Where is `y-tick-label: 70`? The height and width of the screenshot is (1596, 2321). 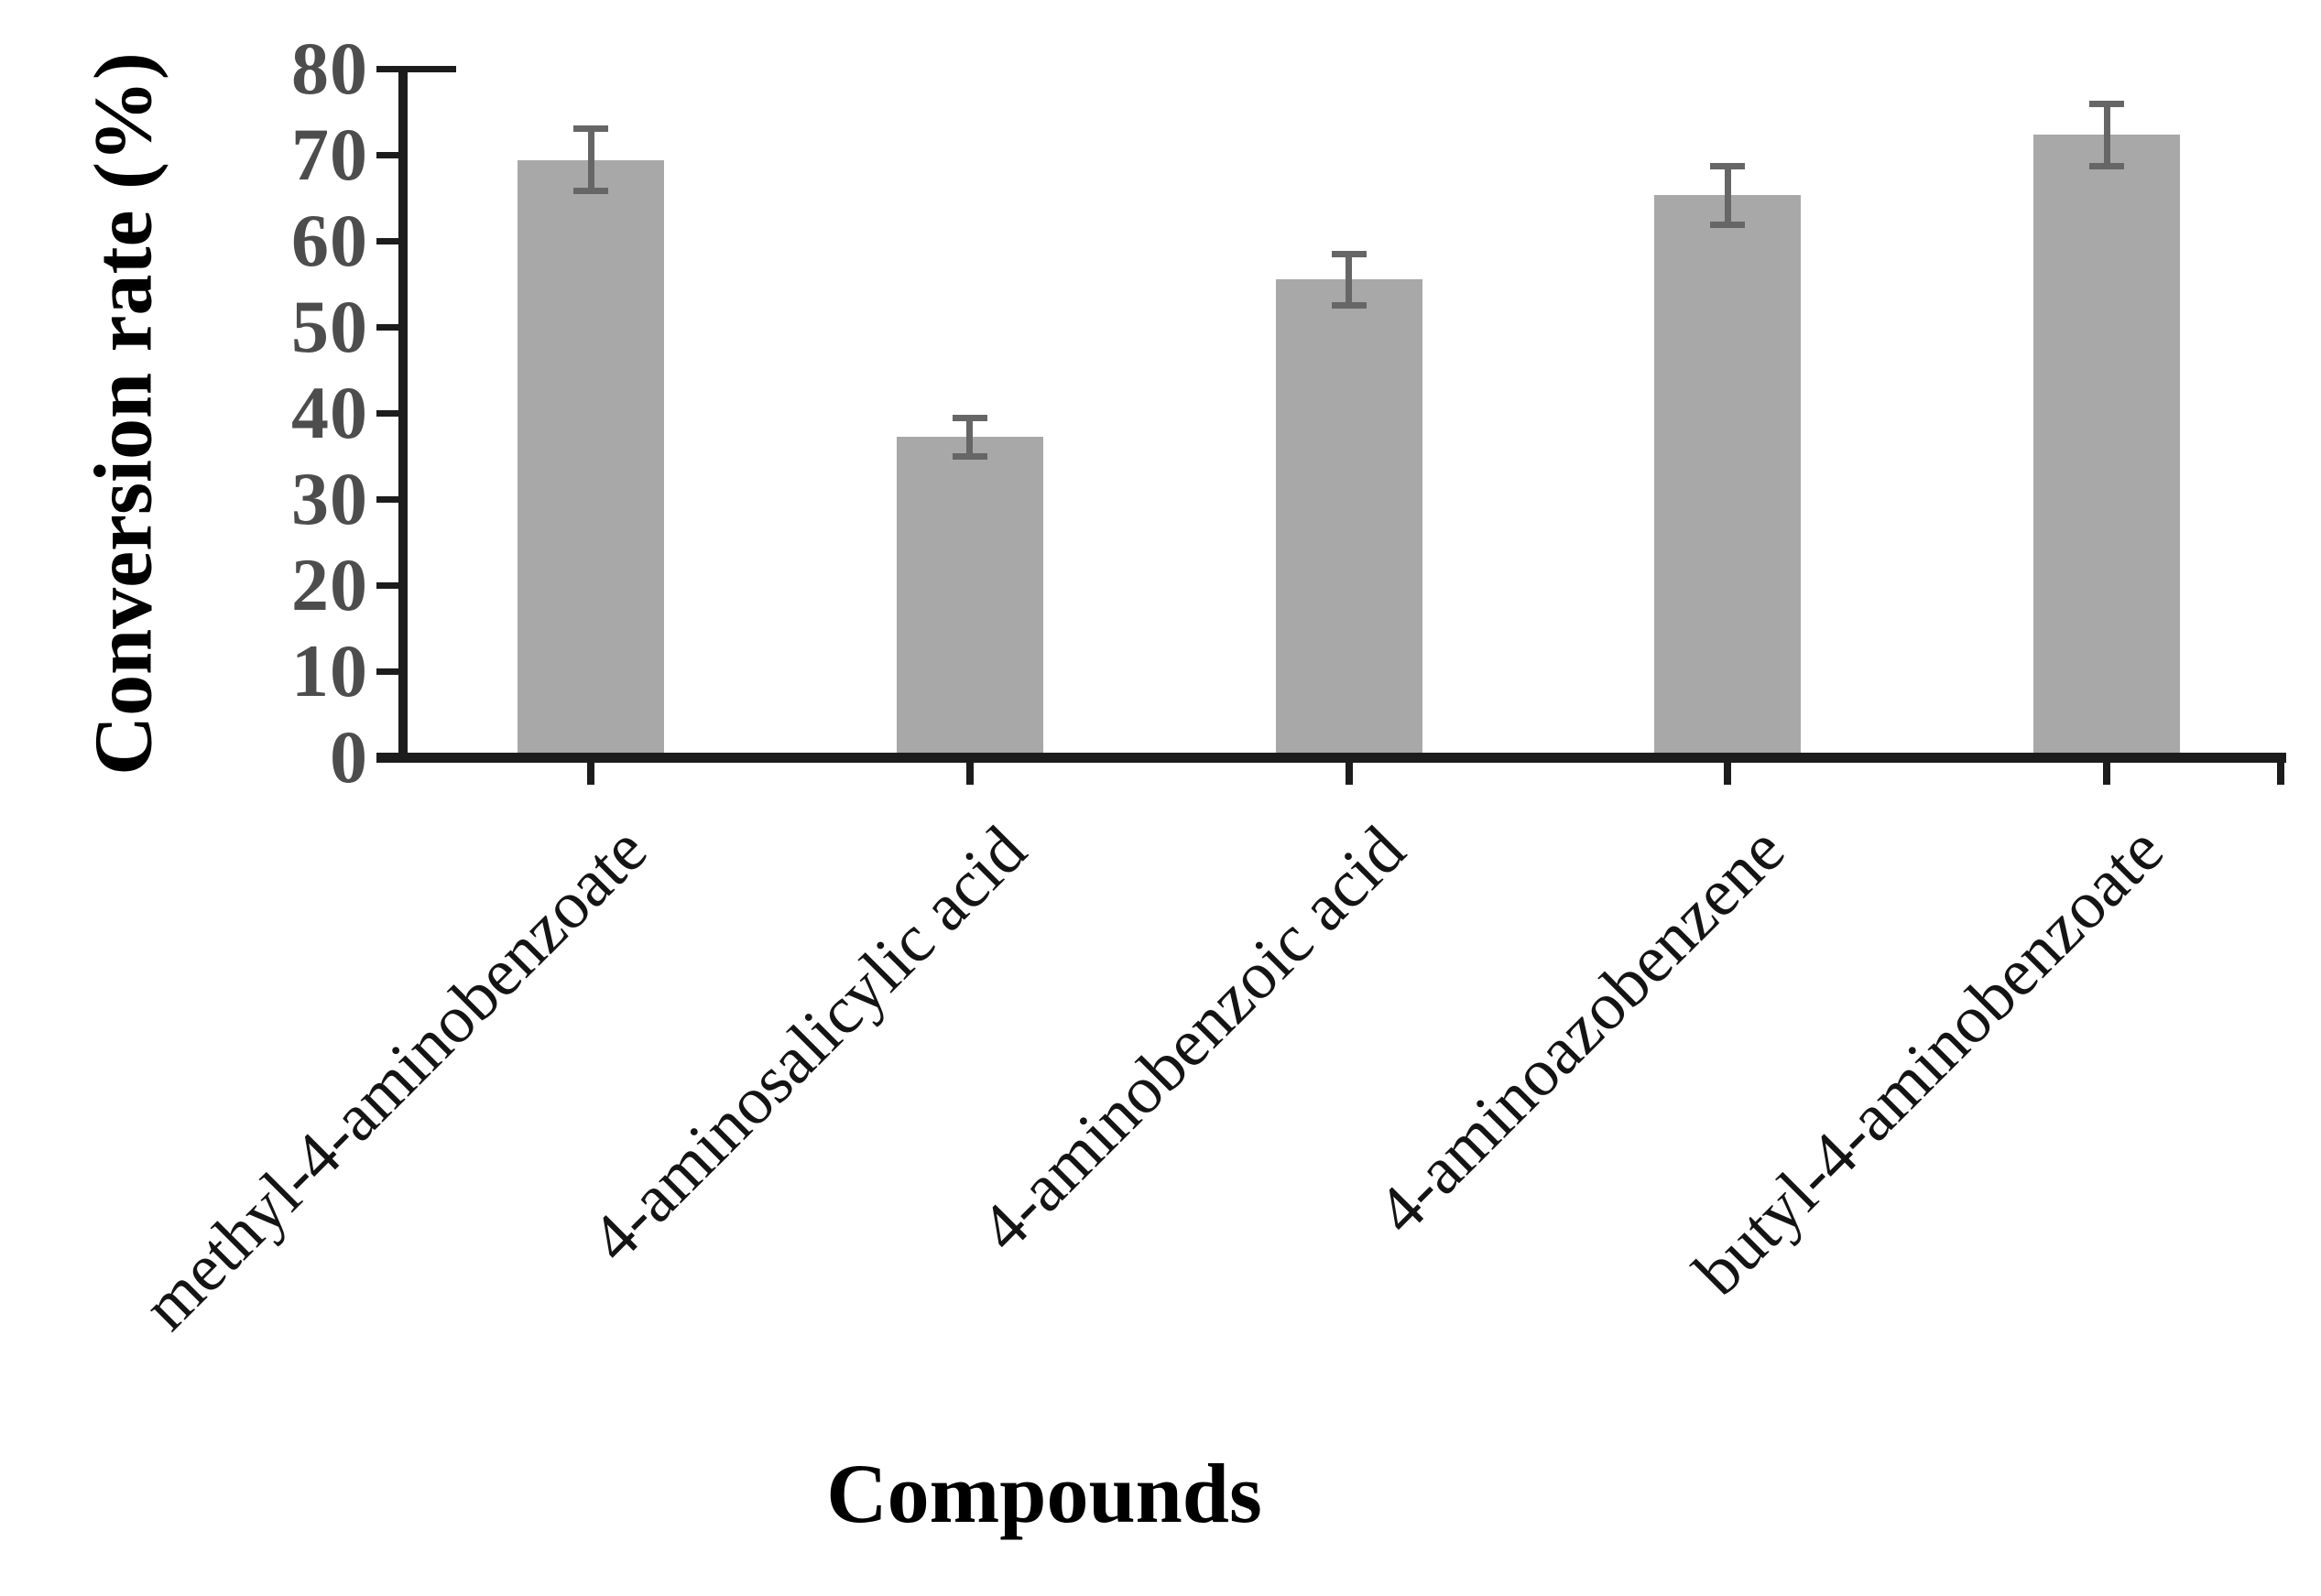 y-tick-label: 70 is located at coordinates (329, 154).